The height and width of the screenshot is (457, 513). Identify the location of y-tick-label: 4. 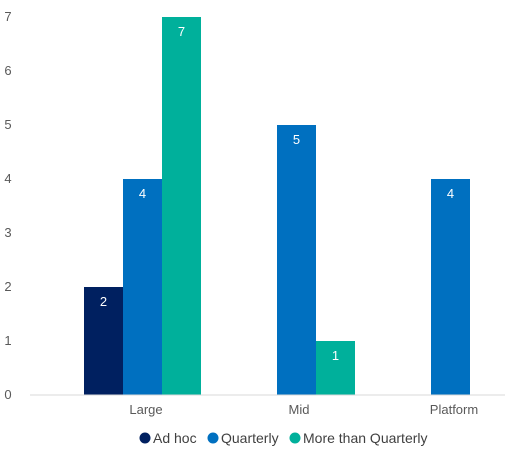
(7, 178).